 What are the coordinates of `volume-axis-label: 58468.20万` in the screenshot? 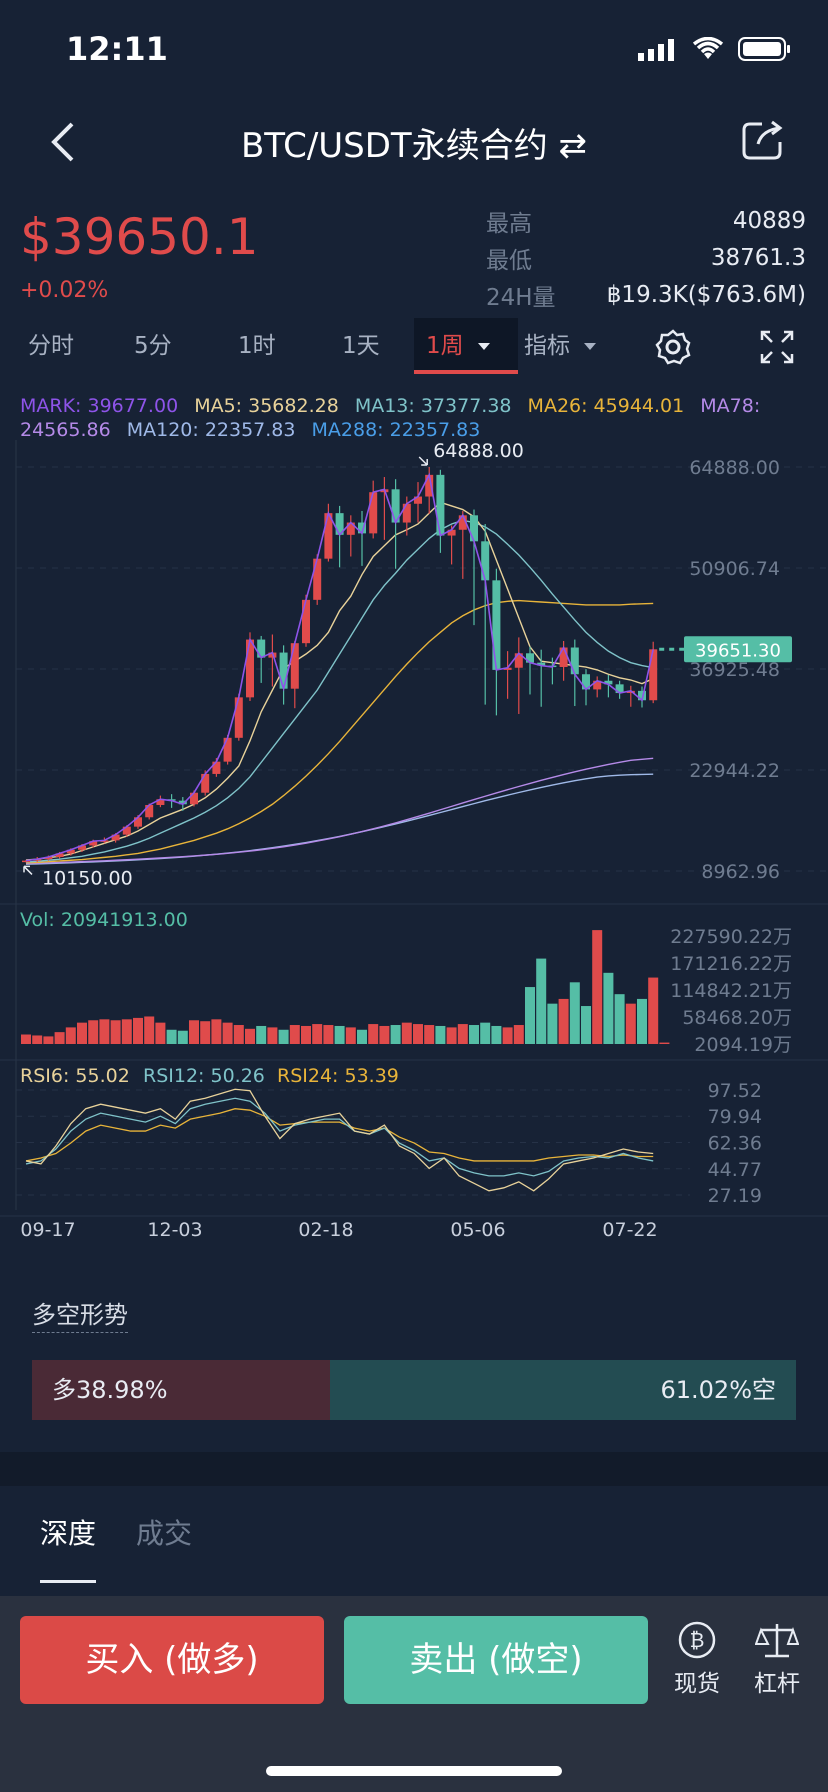 It's located at (737, 1018).